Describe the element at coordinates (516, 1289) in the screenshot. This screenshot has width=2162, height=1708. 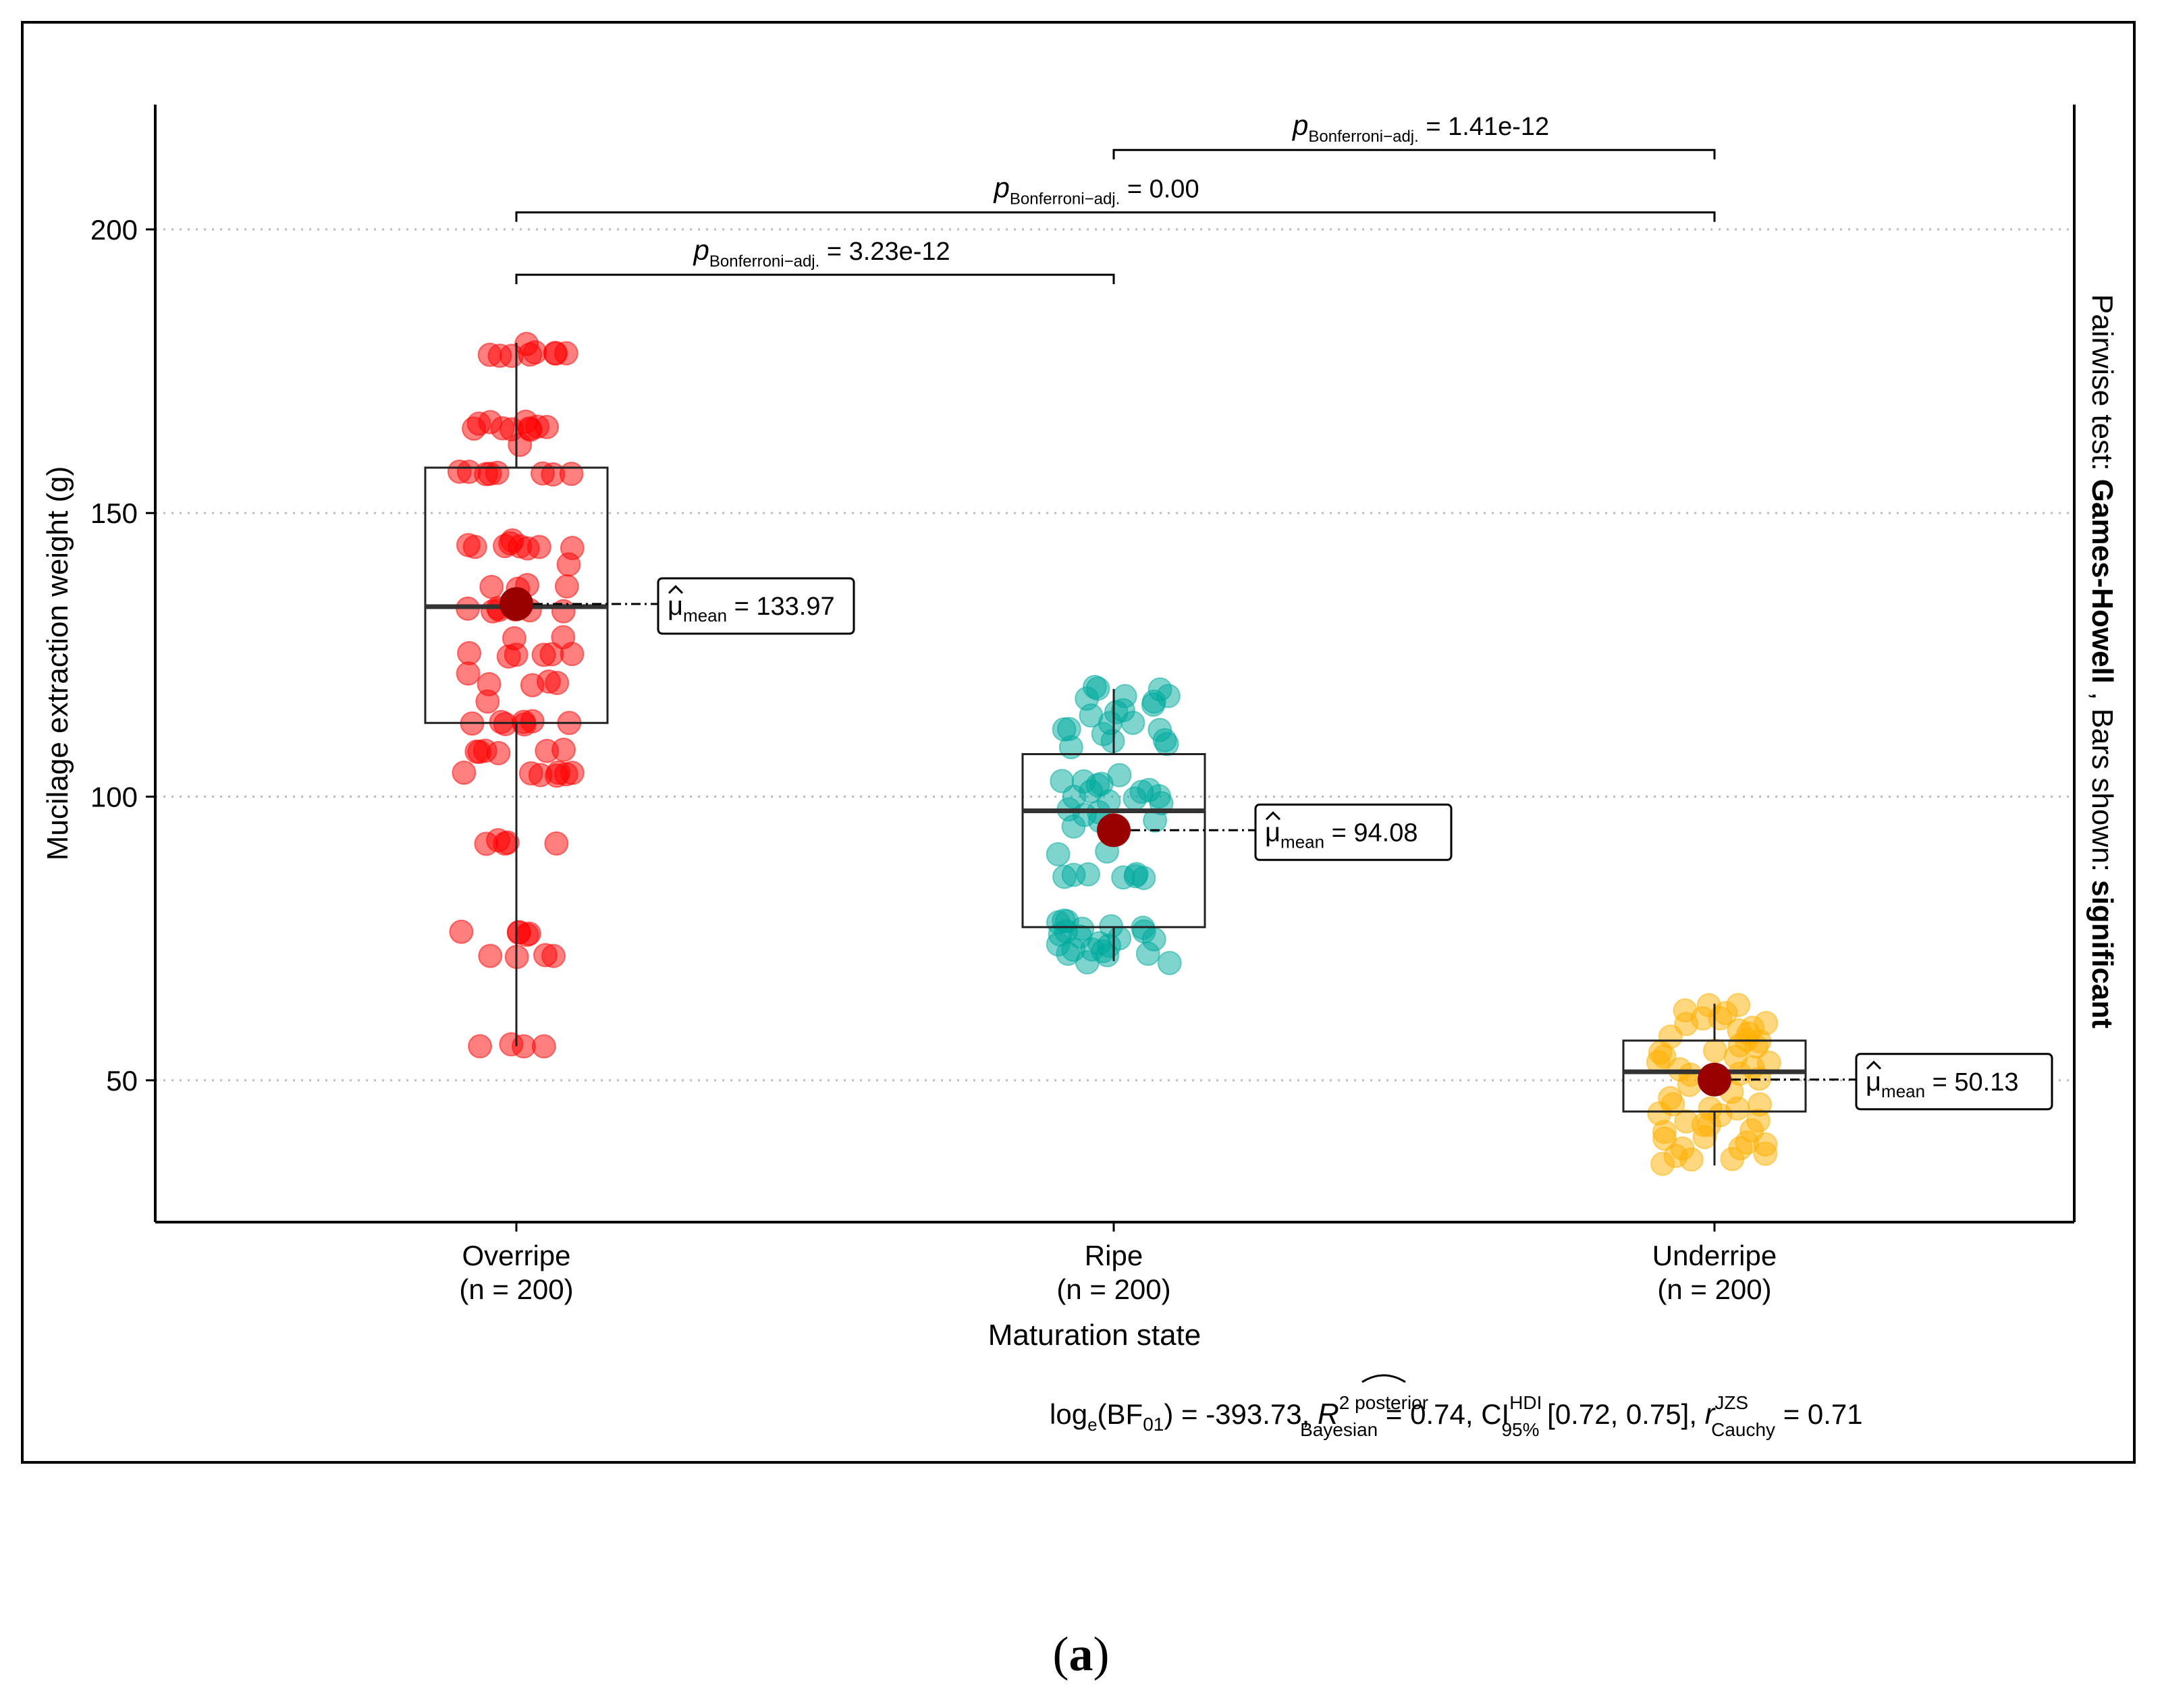
I see `x-tick-n-overripe: (n = 200)` at that location.